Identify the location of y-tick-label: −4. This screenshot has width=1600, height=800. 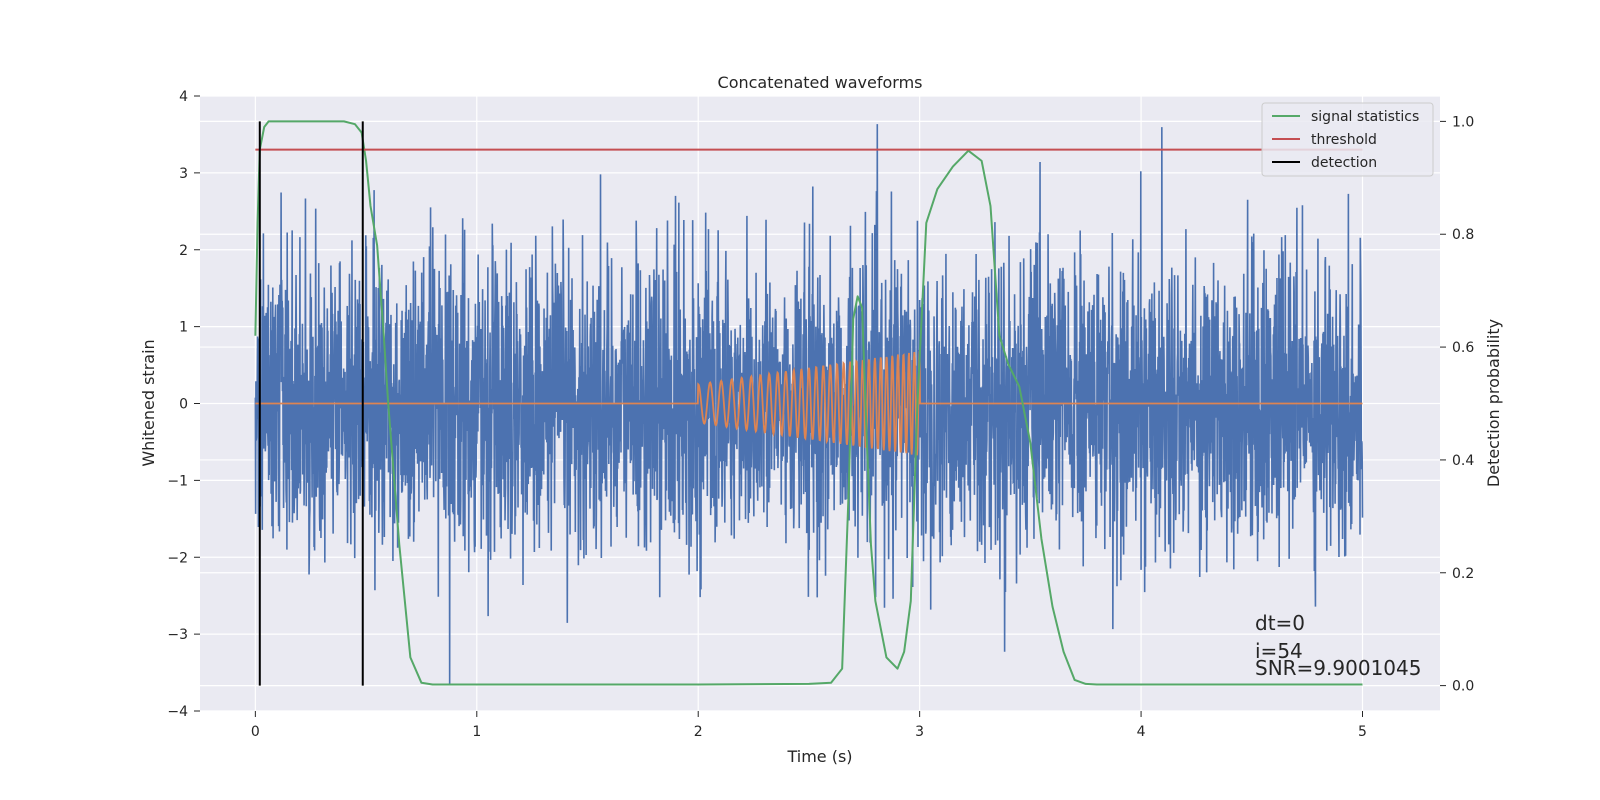
(177, 712).